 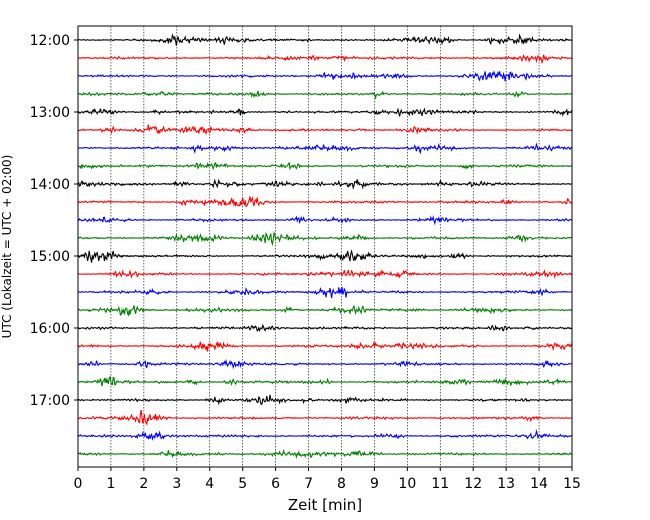 I want to click on x-tick-label: 4, so click(x=209, y=484).